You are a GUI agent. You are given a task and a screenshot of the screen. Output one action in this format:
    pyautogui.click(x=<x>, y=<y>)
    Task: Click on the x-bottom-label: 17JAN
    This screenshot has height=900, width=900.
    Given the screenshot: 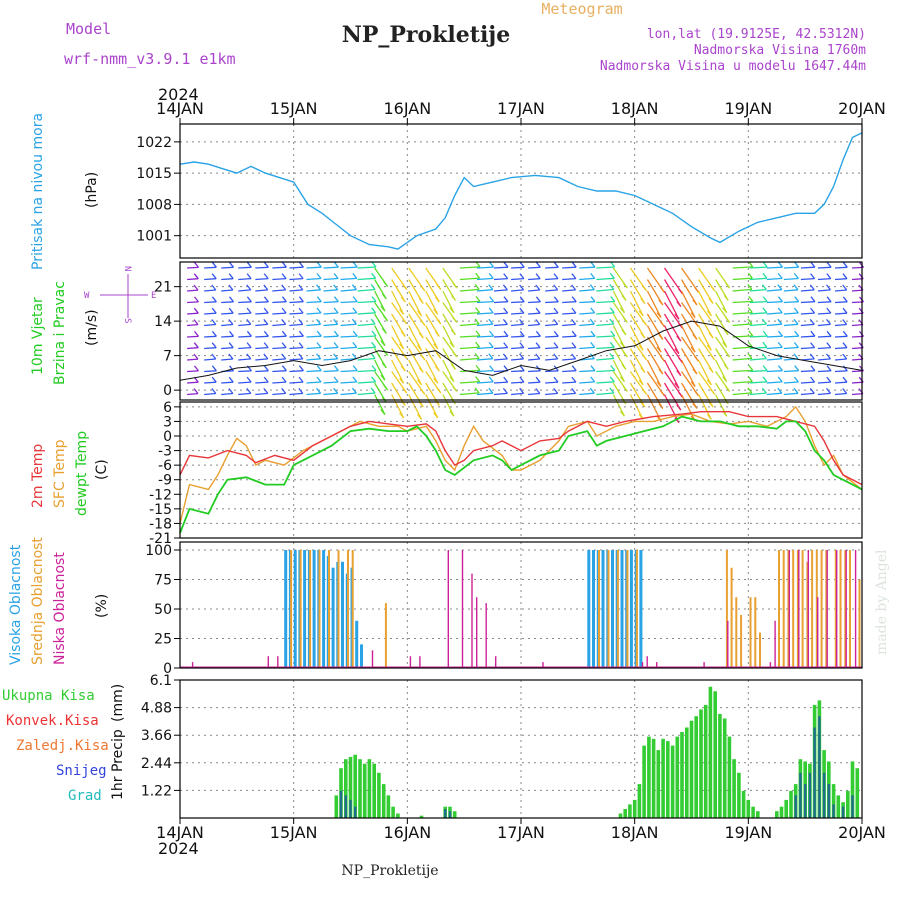 What is the action you would take?
    pyautogui.click(x=521, y=832)
    